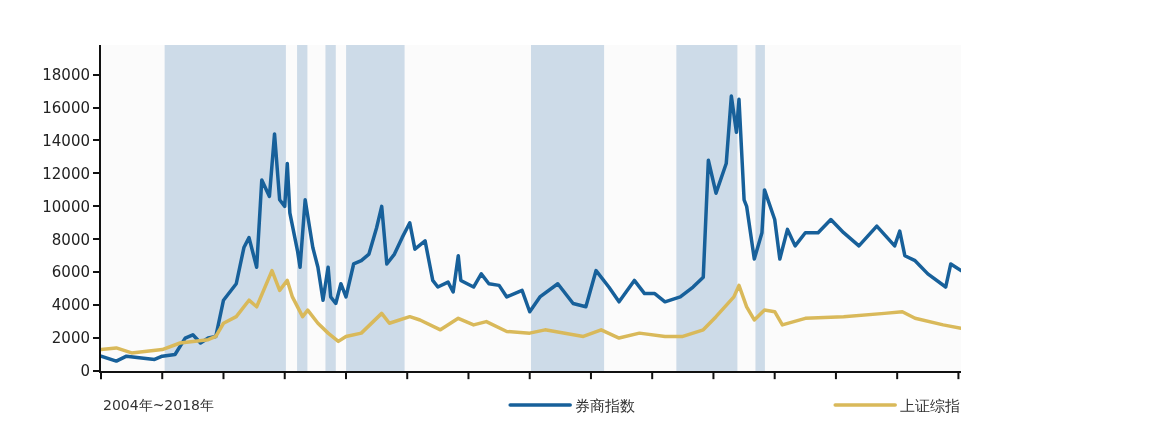 The width and height of the screenshot is (1165, 444). Describe the element at coordinates (70, 239) in the screenshot. I see `y-tick-label: 8000` at that location.